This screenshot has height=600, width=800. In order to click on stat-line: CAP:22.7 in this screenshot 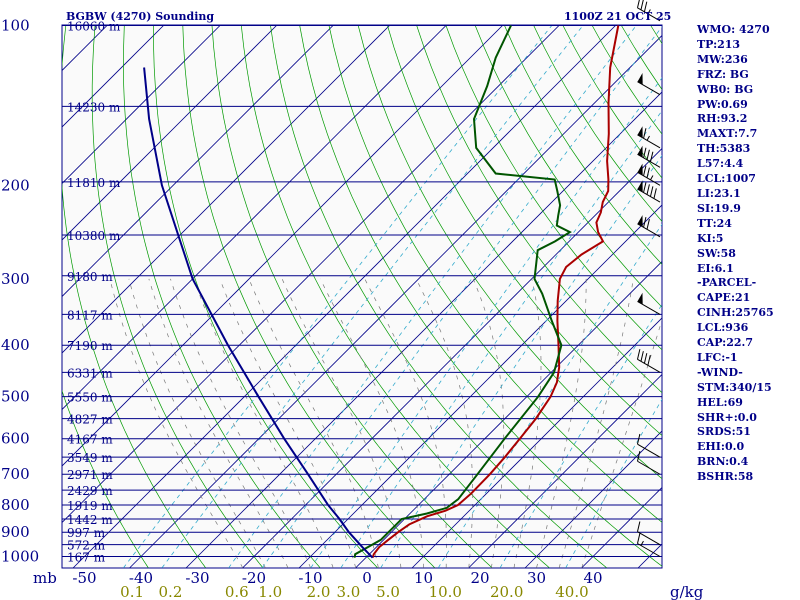, I will do `click(725, 343)`.